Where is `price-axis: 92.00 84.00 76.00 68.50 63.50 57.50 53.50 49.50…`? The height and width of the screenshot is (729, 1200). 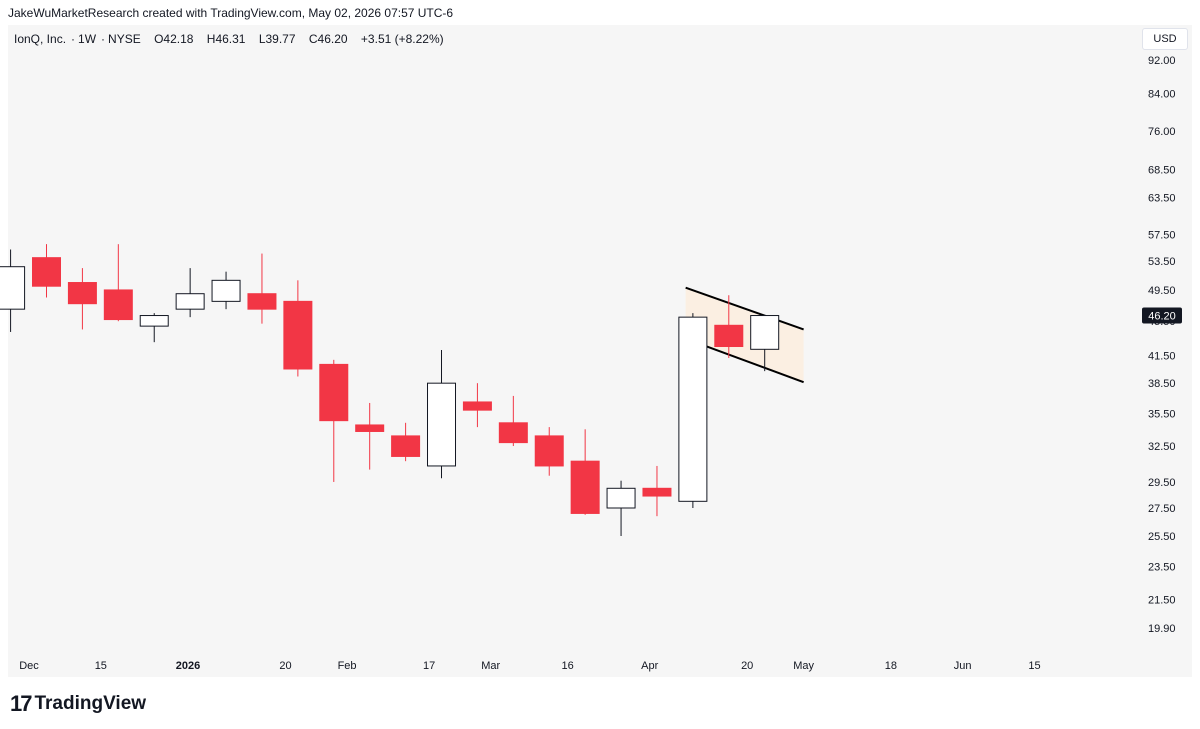 price-axis: 92.00 84.00 76.00 68.50 63.50 57.50 53.50 49.50… is located at coordinates (1162, 345).